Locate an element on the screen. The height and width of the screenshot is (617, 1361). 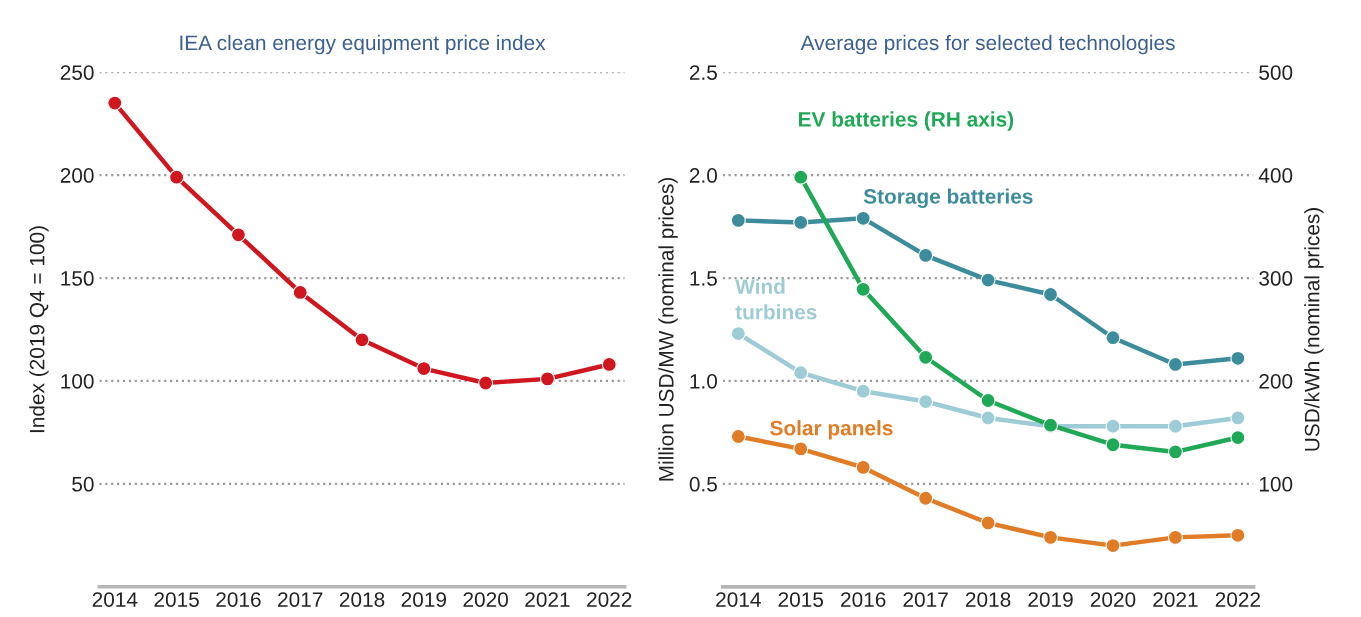
y-tick-label: 50 is located at coordinates (83, 484).